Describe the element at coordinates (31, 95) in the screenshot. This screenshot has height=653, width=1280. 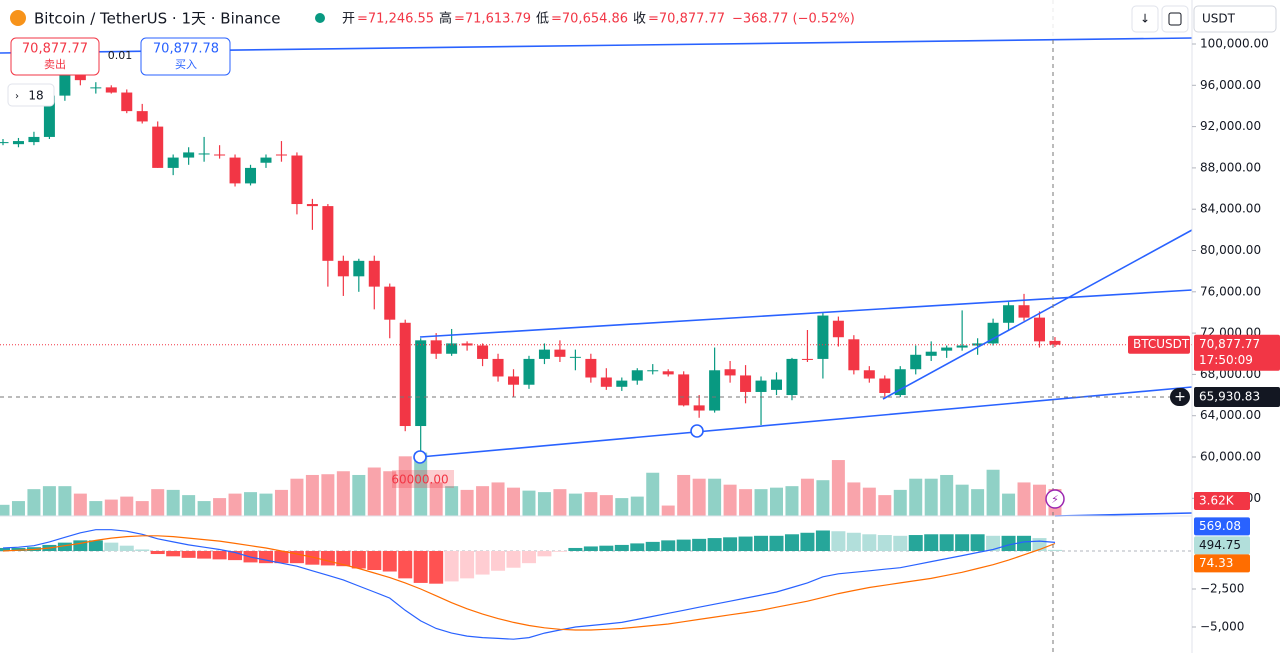
I see `indicator-toggle` at that location.